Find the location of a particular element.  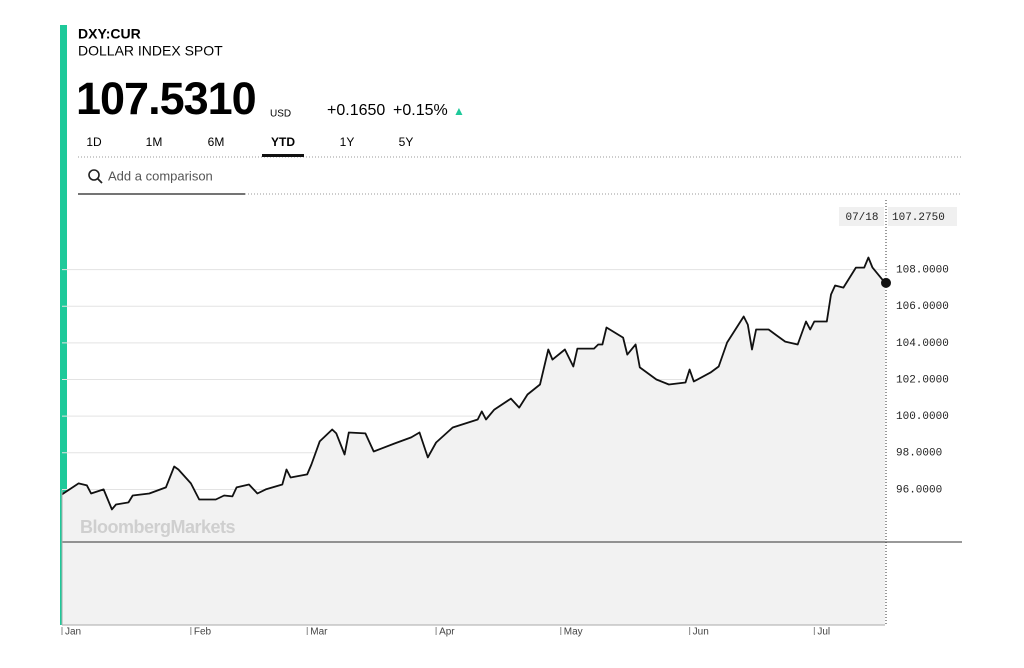

search-box: Add a comparison is located at coordinates (161, 181).